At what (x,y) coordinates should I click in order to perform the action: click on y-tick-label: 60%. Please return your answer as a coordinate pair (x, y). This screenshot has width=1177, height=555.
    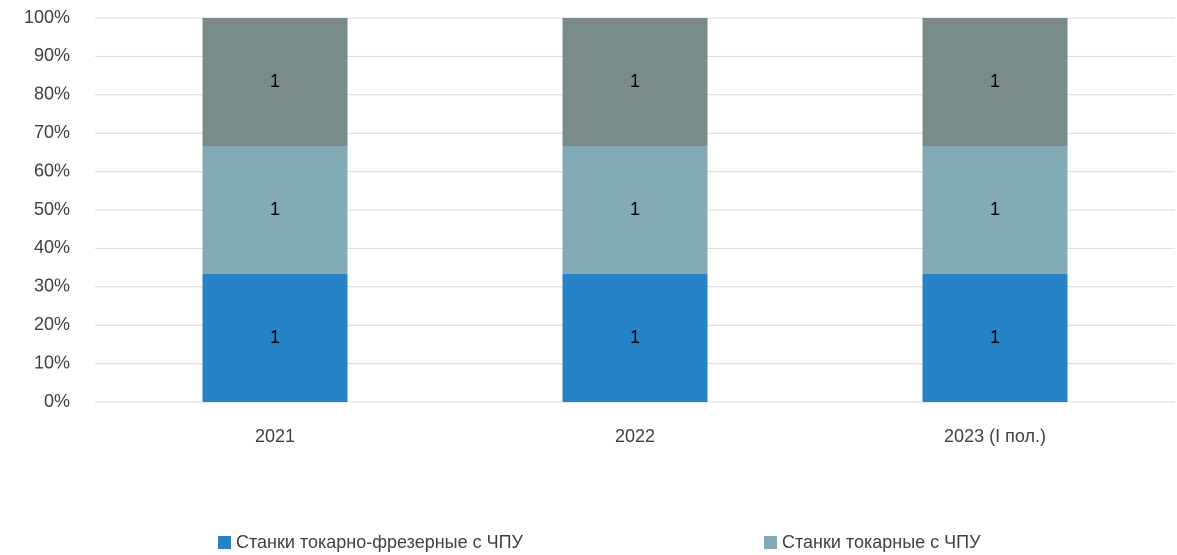
    Looking at the image, I should click on (52, 170).